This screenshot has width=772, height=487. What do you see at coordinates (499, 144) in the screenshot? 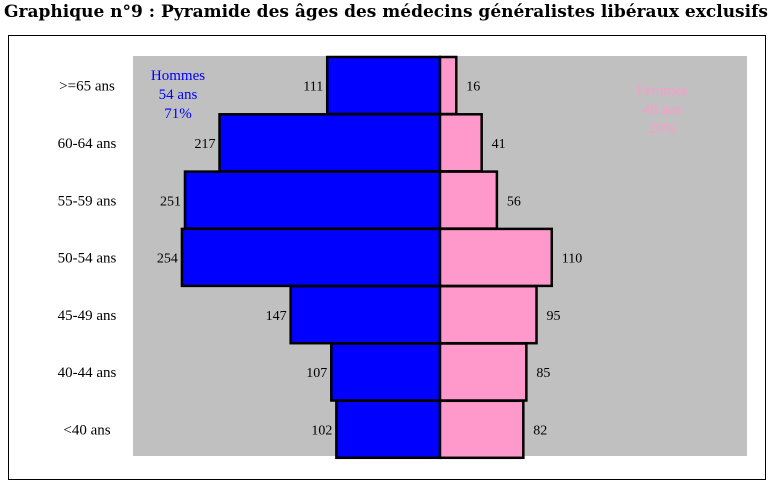
I see `value-label-femmes: 41` at bounding box center [499, 144].